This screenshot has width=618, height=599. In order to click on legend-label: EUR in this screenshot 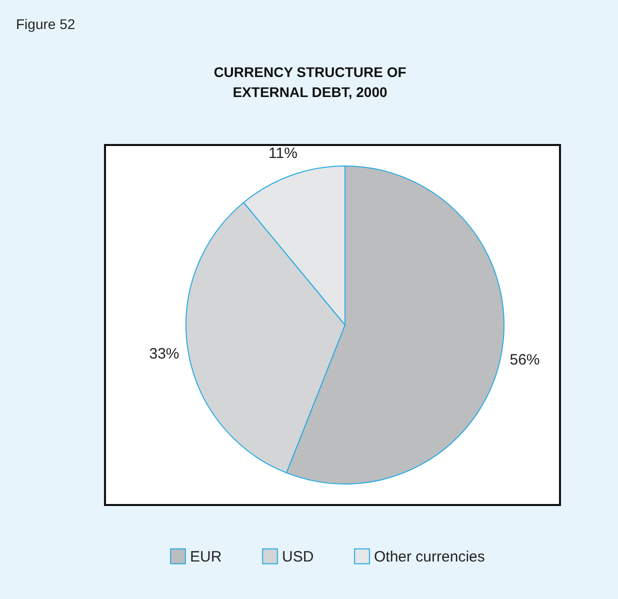, I will do `click(206, 557)`.